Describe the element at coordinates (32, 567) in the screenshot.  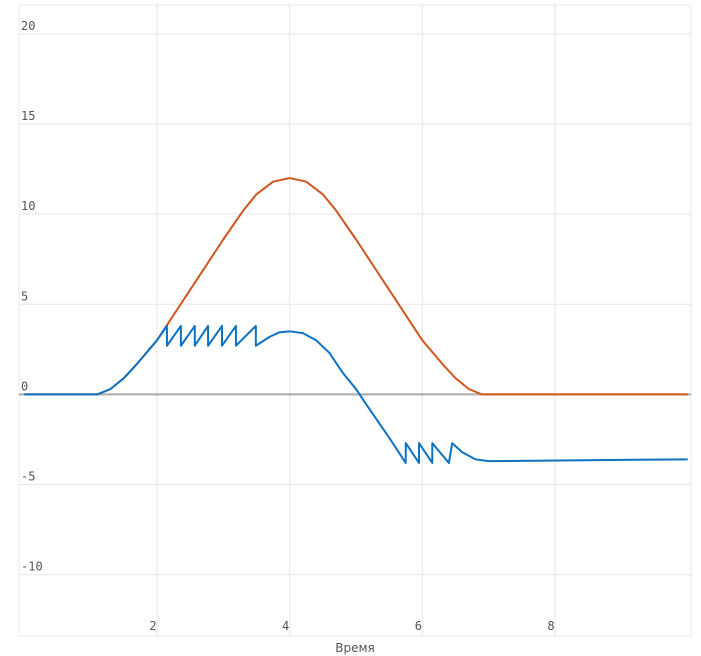
I see `y-tick-label: -10` at that location.